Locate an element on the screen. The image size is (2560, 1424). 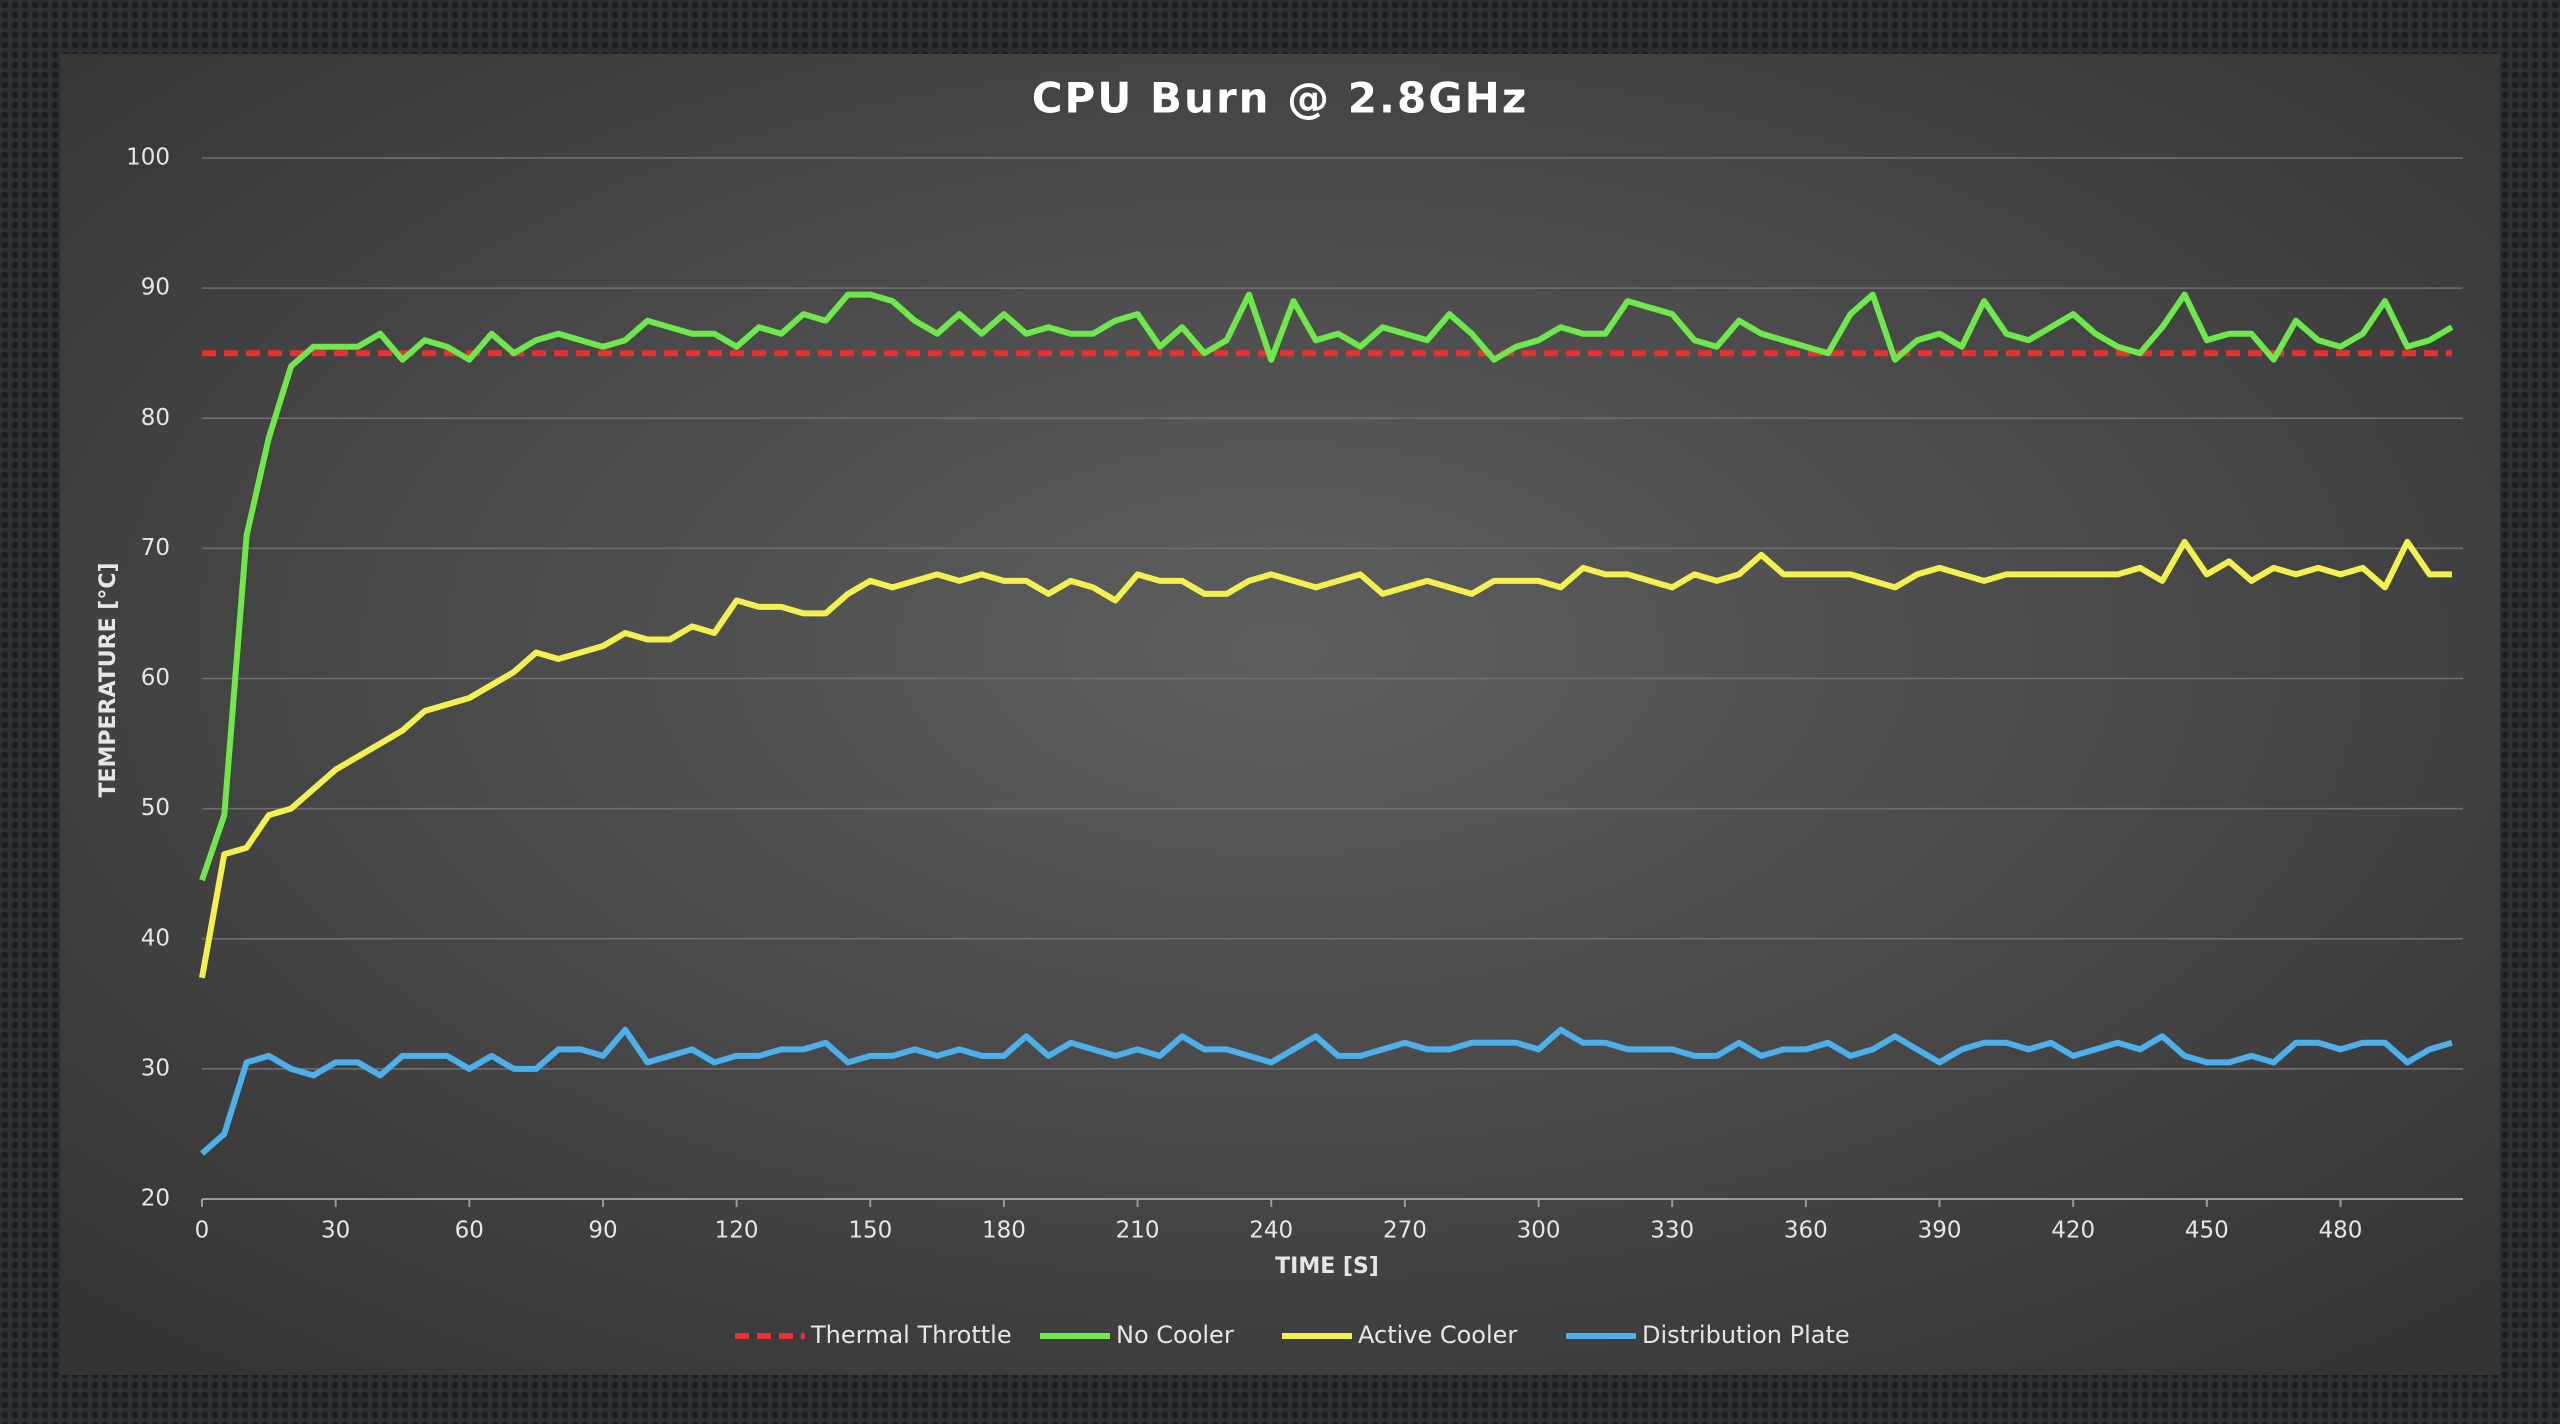
legend-label: Active Cooler is located at coordinates (1437, 1335).